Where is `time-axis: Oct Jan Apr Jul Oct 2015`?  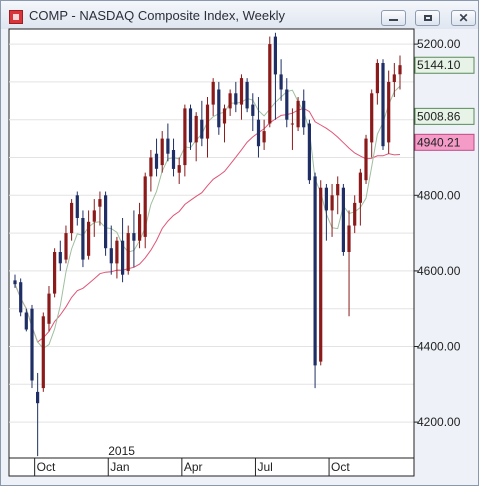
time-axis: Oct Jan Apr Jul Oct 2015 is located at coordinates (192, 460).